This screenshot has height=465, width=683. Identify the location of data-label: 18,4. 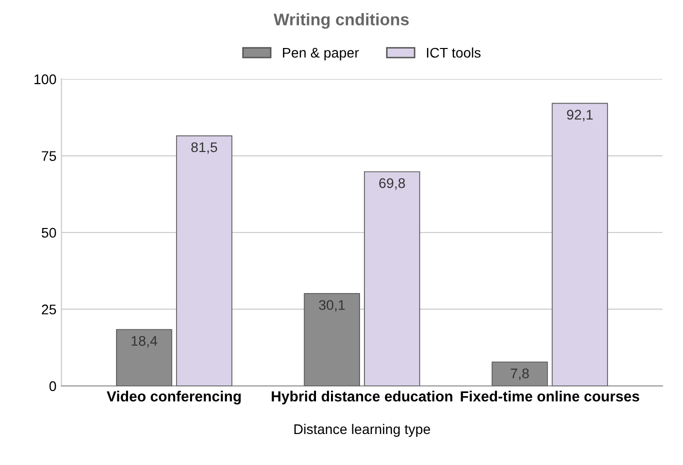
(145, 342).